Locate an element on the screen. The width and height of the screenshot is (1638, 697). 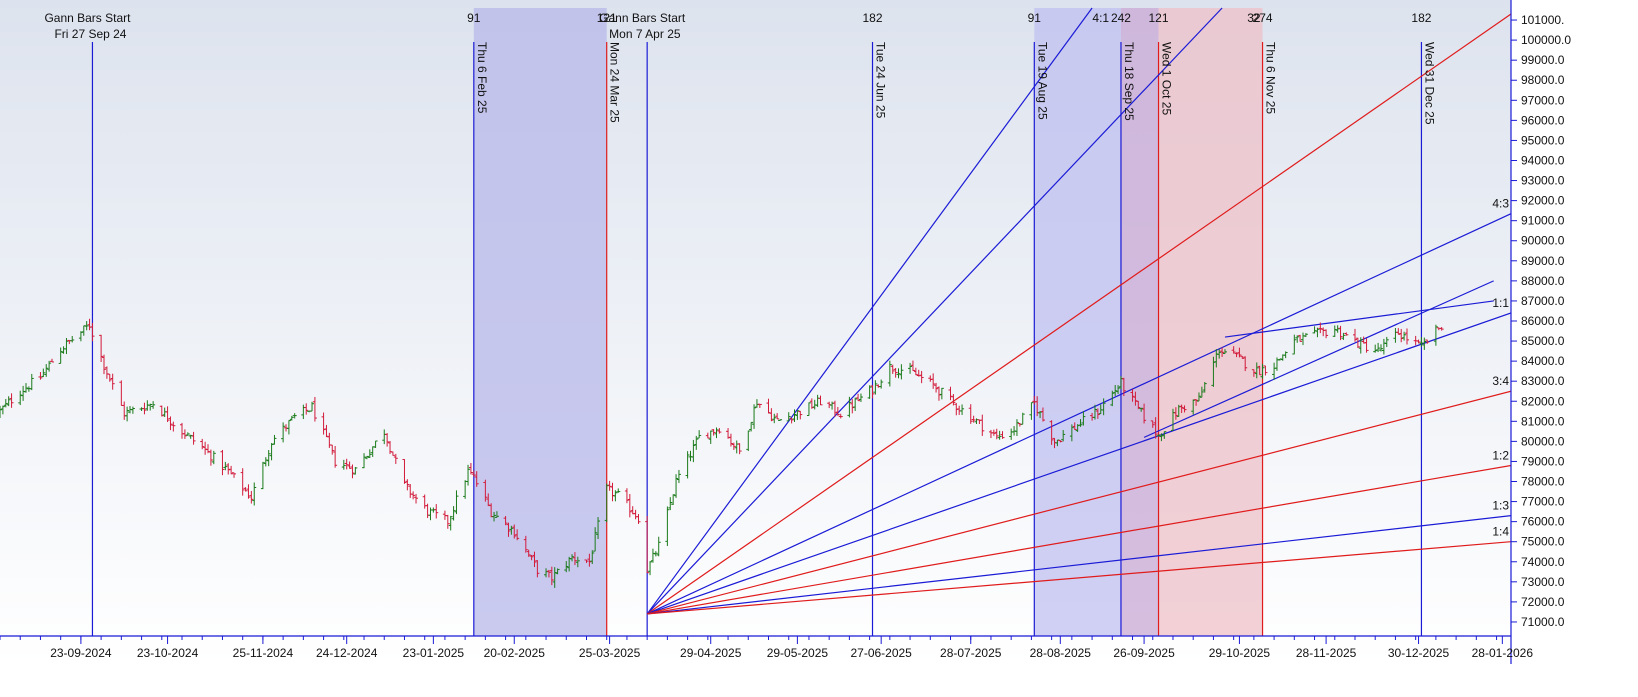
x-tick-label: 28-07-2025 is located at coordinates (971, 653).